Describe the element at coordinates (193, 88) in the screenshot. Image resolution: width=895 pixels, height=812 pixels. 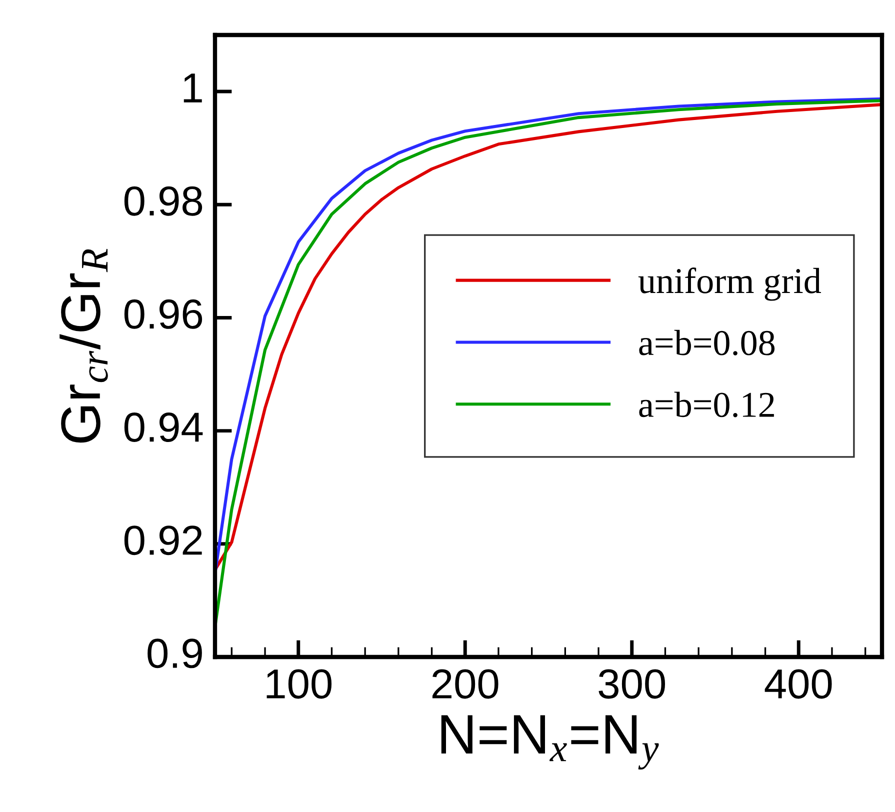
I see `y-tick-label: 1` at that location.